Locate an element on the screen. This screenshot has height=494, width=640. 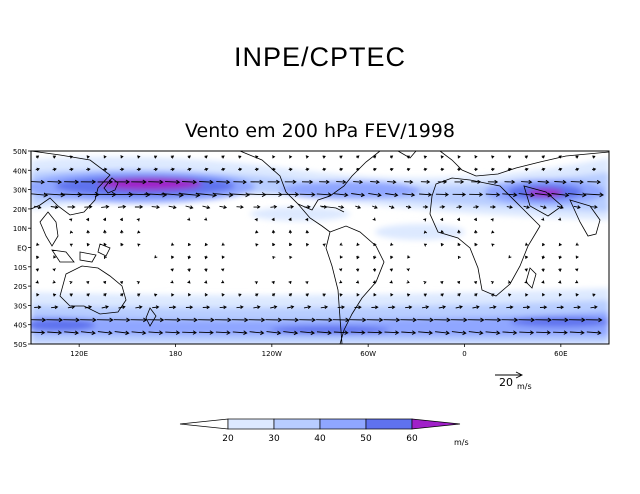
reference-unit: m/s is located at coordinates (524, 386).